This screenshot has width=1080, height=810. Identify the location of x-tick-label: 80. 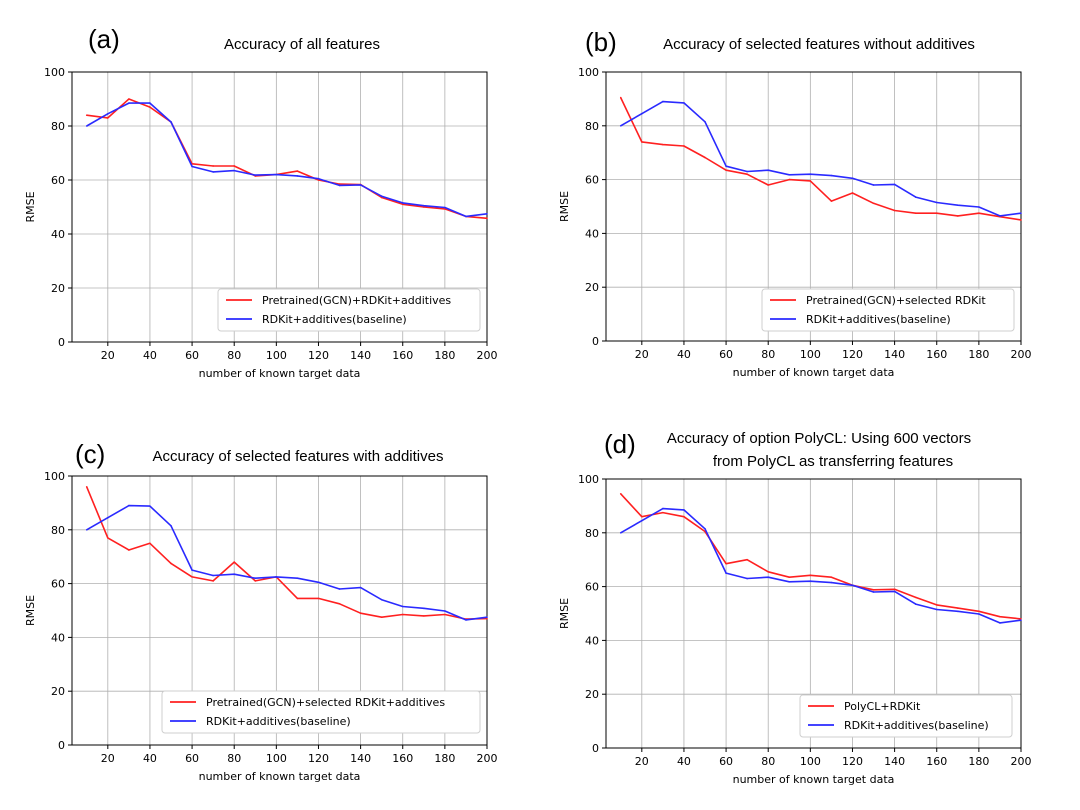
(234, 355).